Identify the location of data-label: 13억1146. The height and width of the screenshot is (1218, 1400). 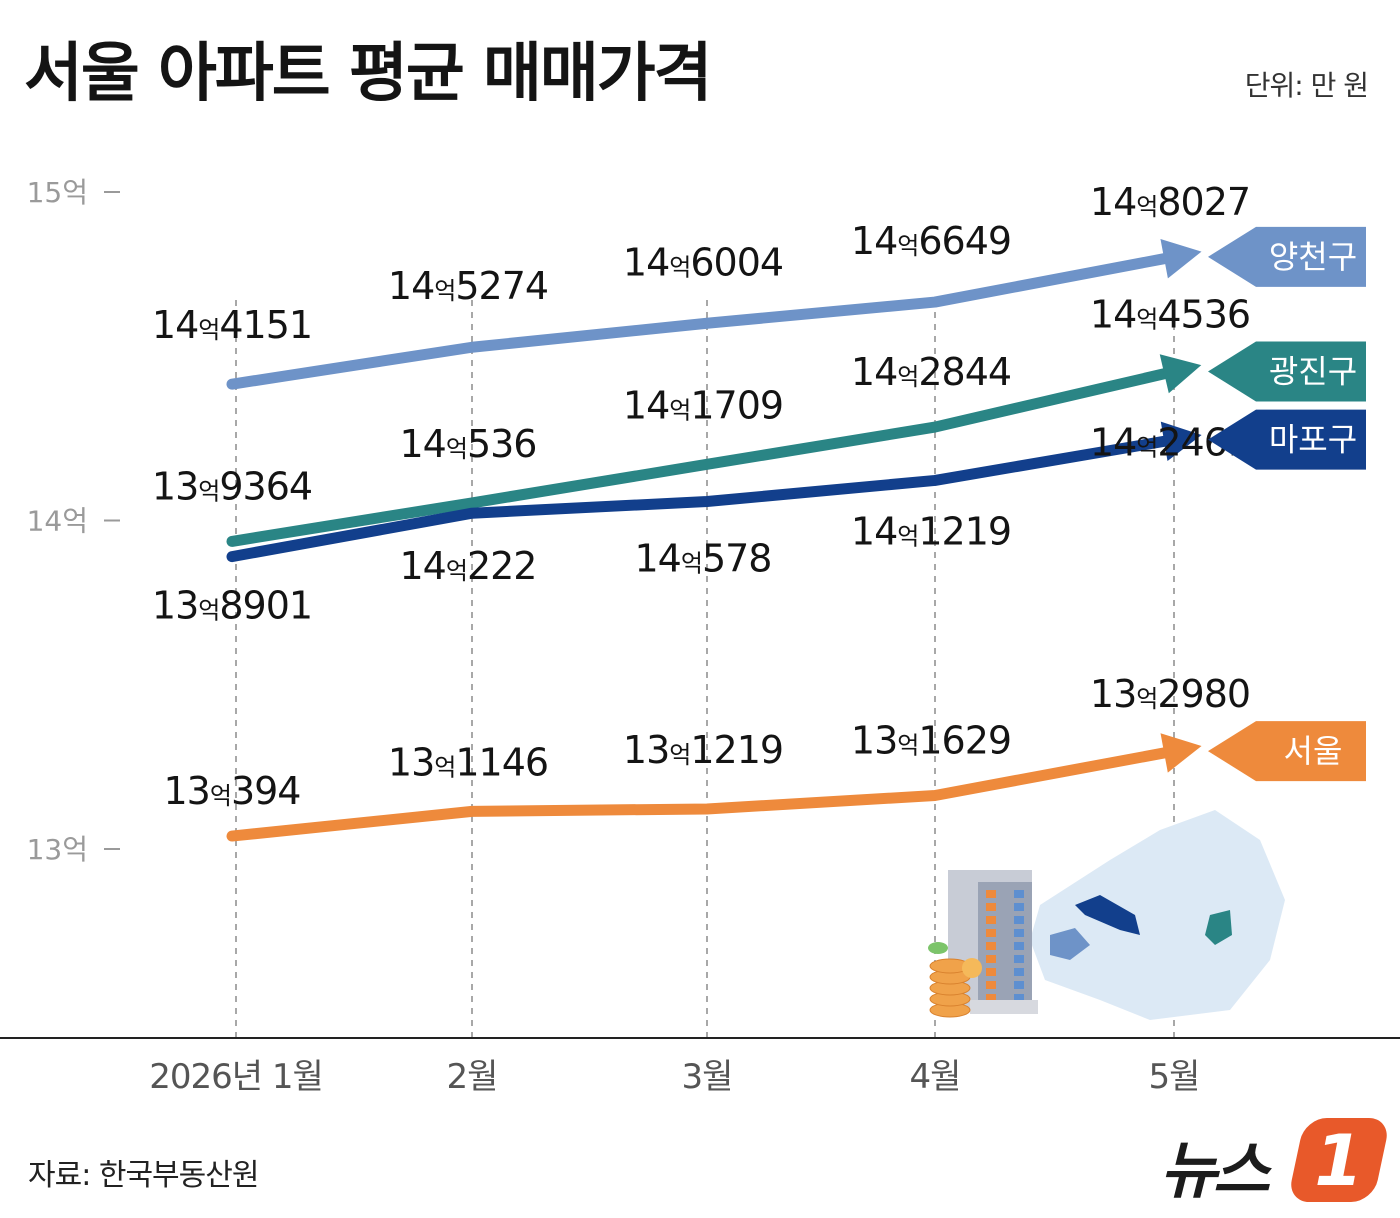
(468, 762).